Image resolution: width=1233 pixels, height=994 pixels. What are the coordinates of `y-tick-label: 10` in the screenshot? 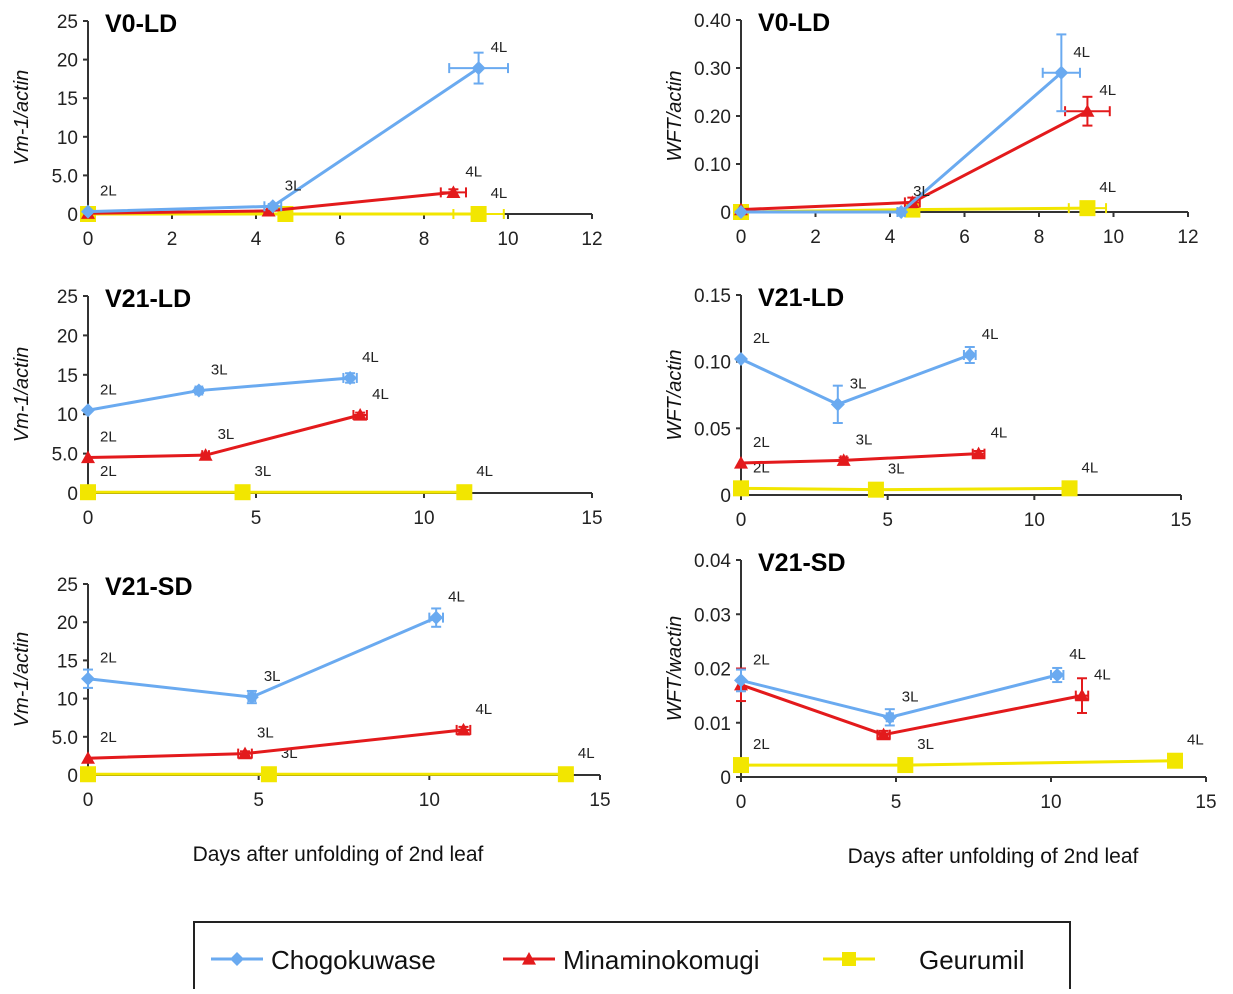 It's located at (67, 700).